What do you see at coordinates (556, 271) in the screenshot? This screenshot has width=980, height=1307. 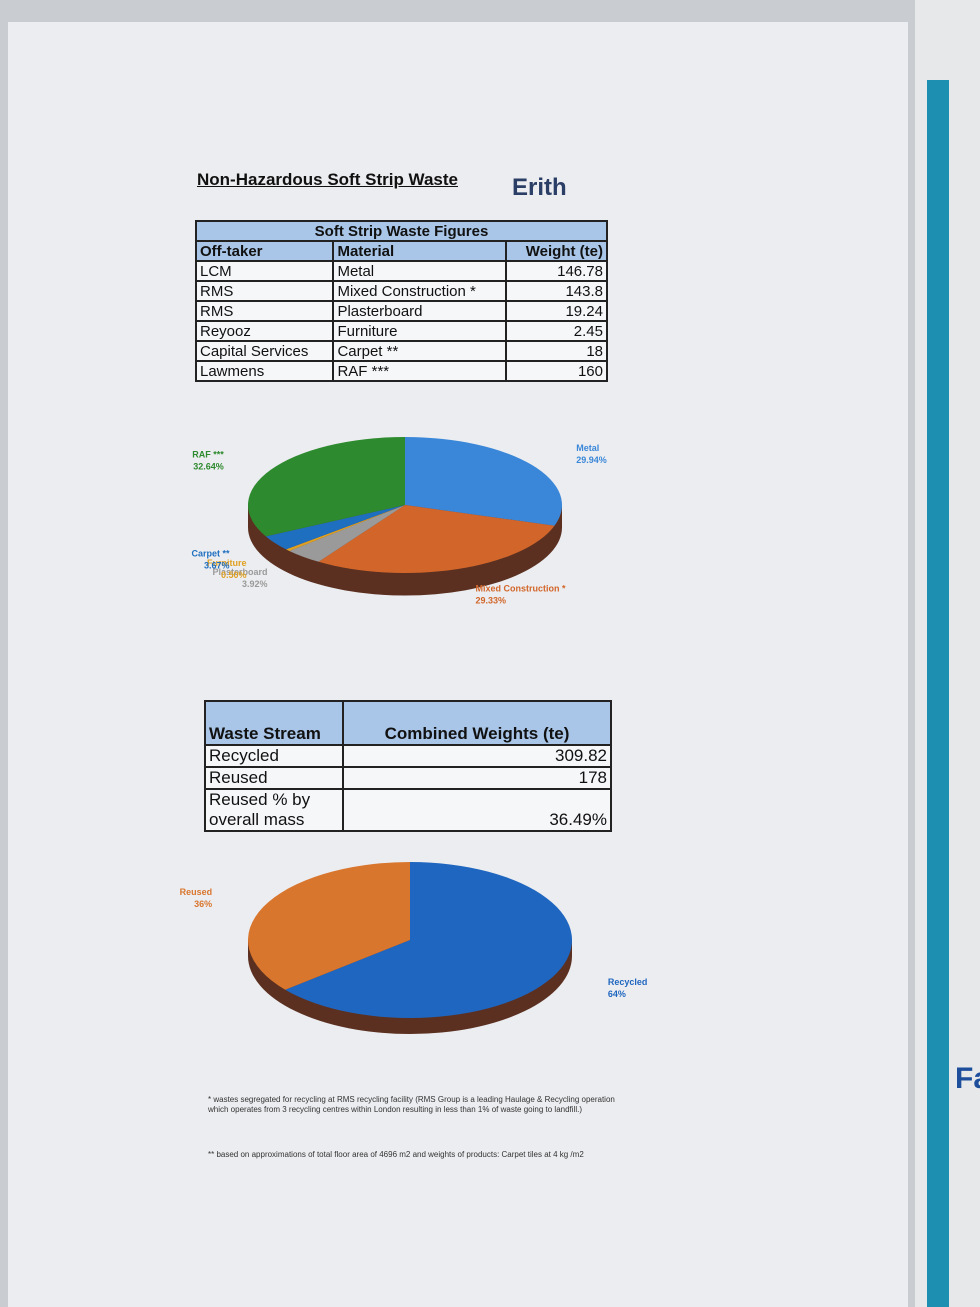 I see `table-cell: 146.78` at bounding box center [556, 271].